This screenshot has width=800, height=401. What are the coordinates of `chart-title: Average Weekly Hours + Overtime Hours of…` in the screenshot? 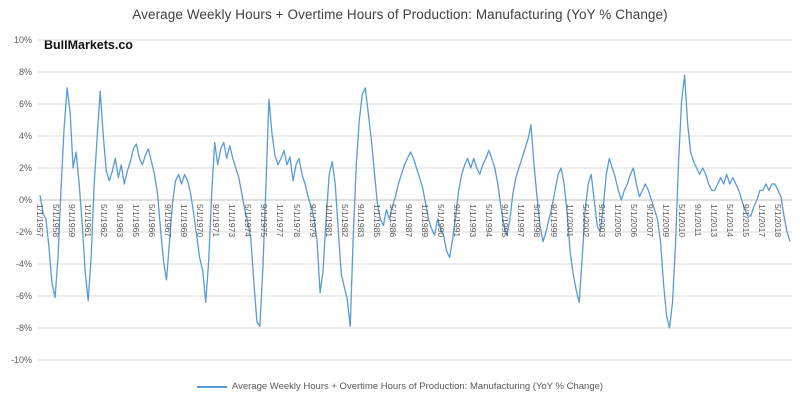 It's located at (400, 14).